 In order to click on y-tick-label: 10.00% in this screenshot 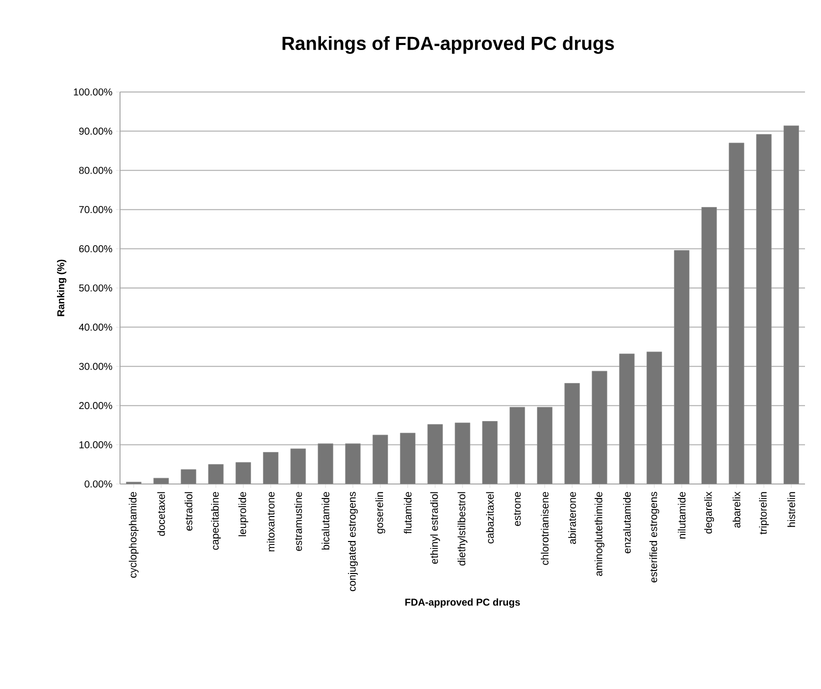, I will do `click(95, 444)`.